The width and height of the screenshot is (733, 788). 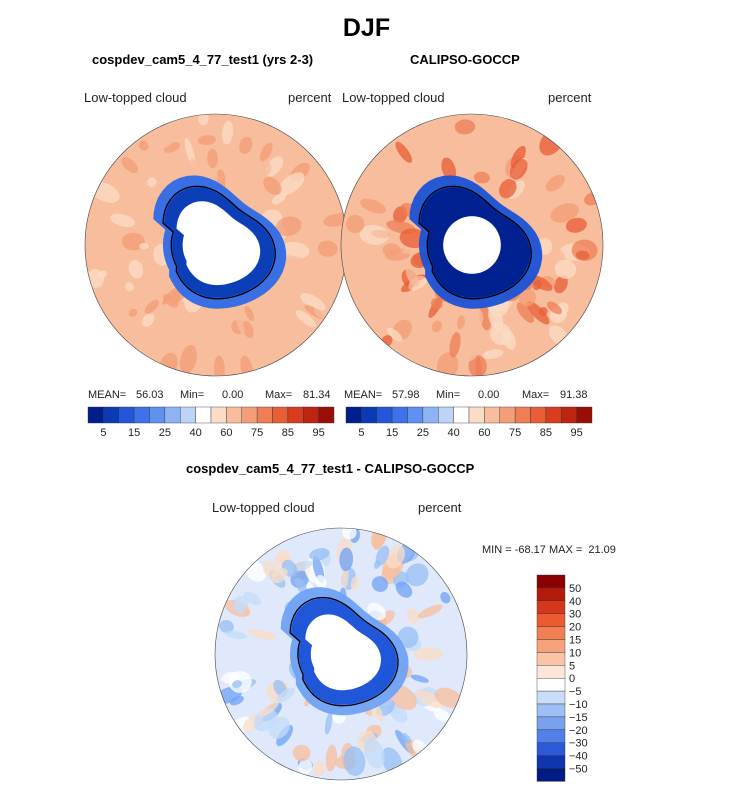 What do you see at coordinates (363, 395) in the screenshot?
I see `panel2-mean-label: MEAN=` at bounding box center [363, 395].